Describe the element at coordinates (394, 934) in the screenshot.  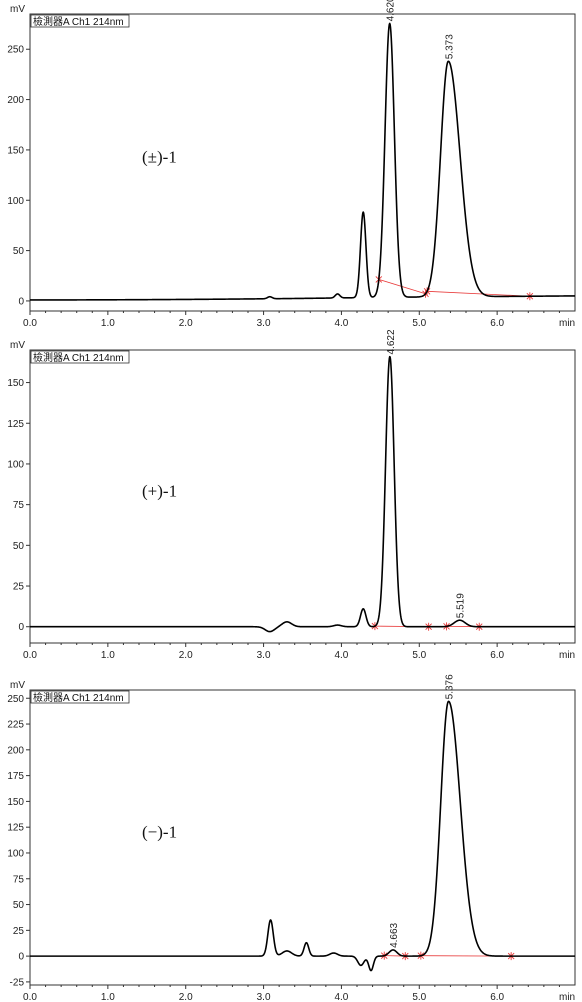
I see `peak-rt-label: 4.663` at that location.